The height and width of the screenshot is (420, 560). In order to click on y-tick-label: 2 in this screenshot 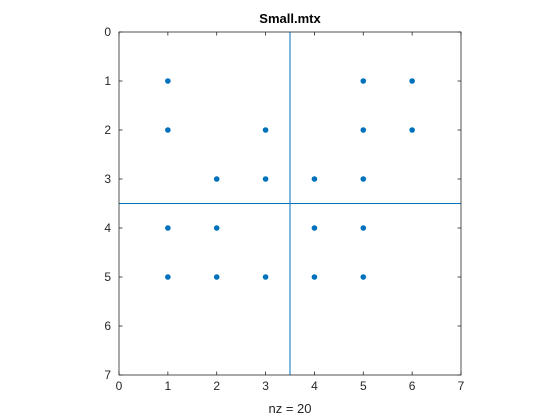, I will do `click(107, 130)`.